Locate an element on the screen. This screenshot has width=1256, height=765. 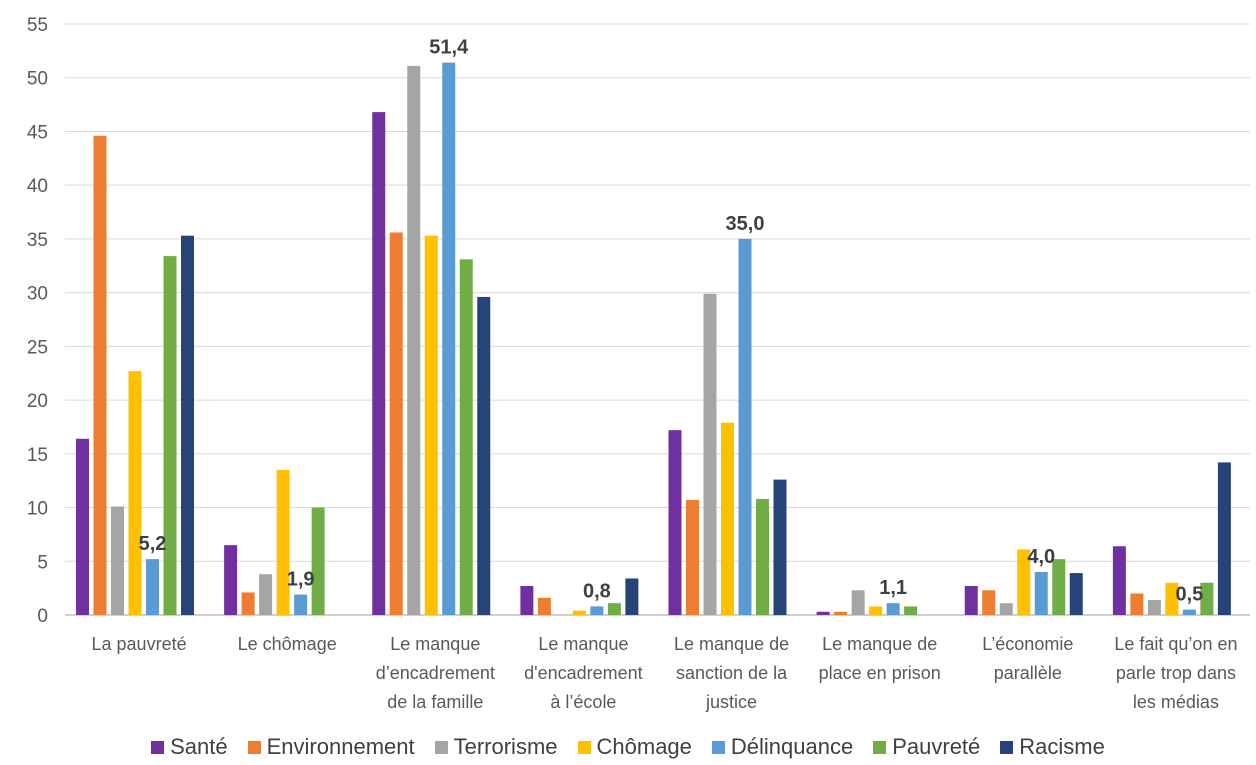
legend-label: Pauvreté is located at coordinates (936, 746).